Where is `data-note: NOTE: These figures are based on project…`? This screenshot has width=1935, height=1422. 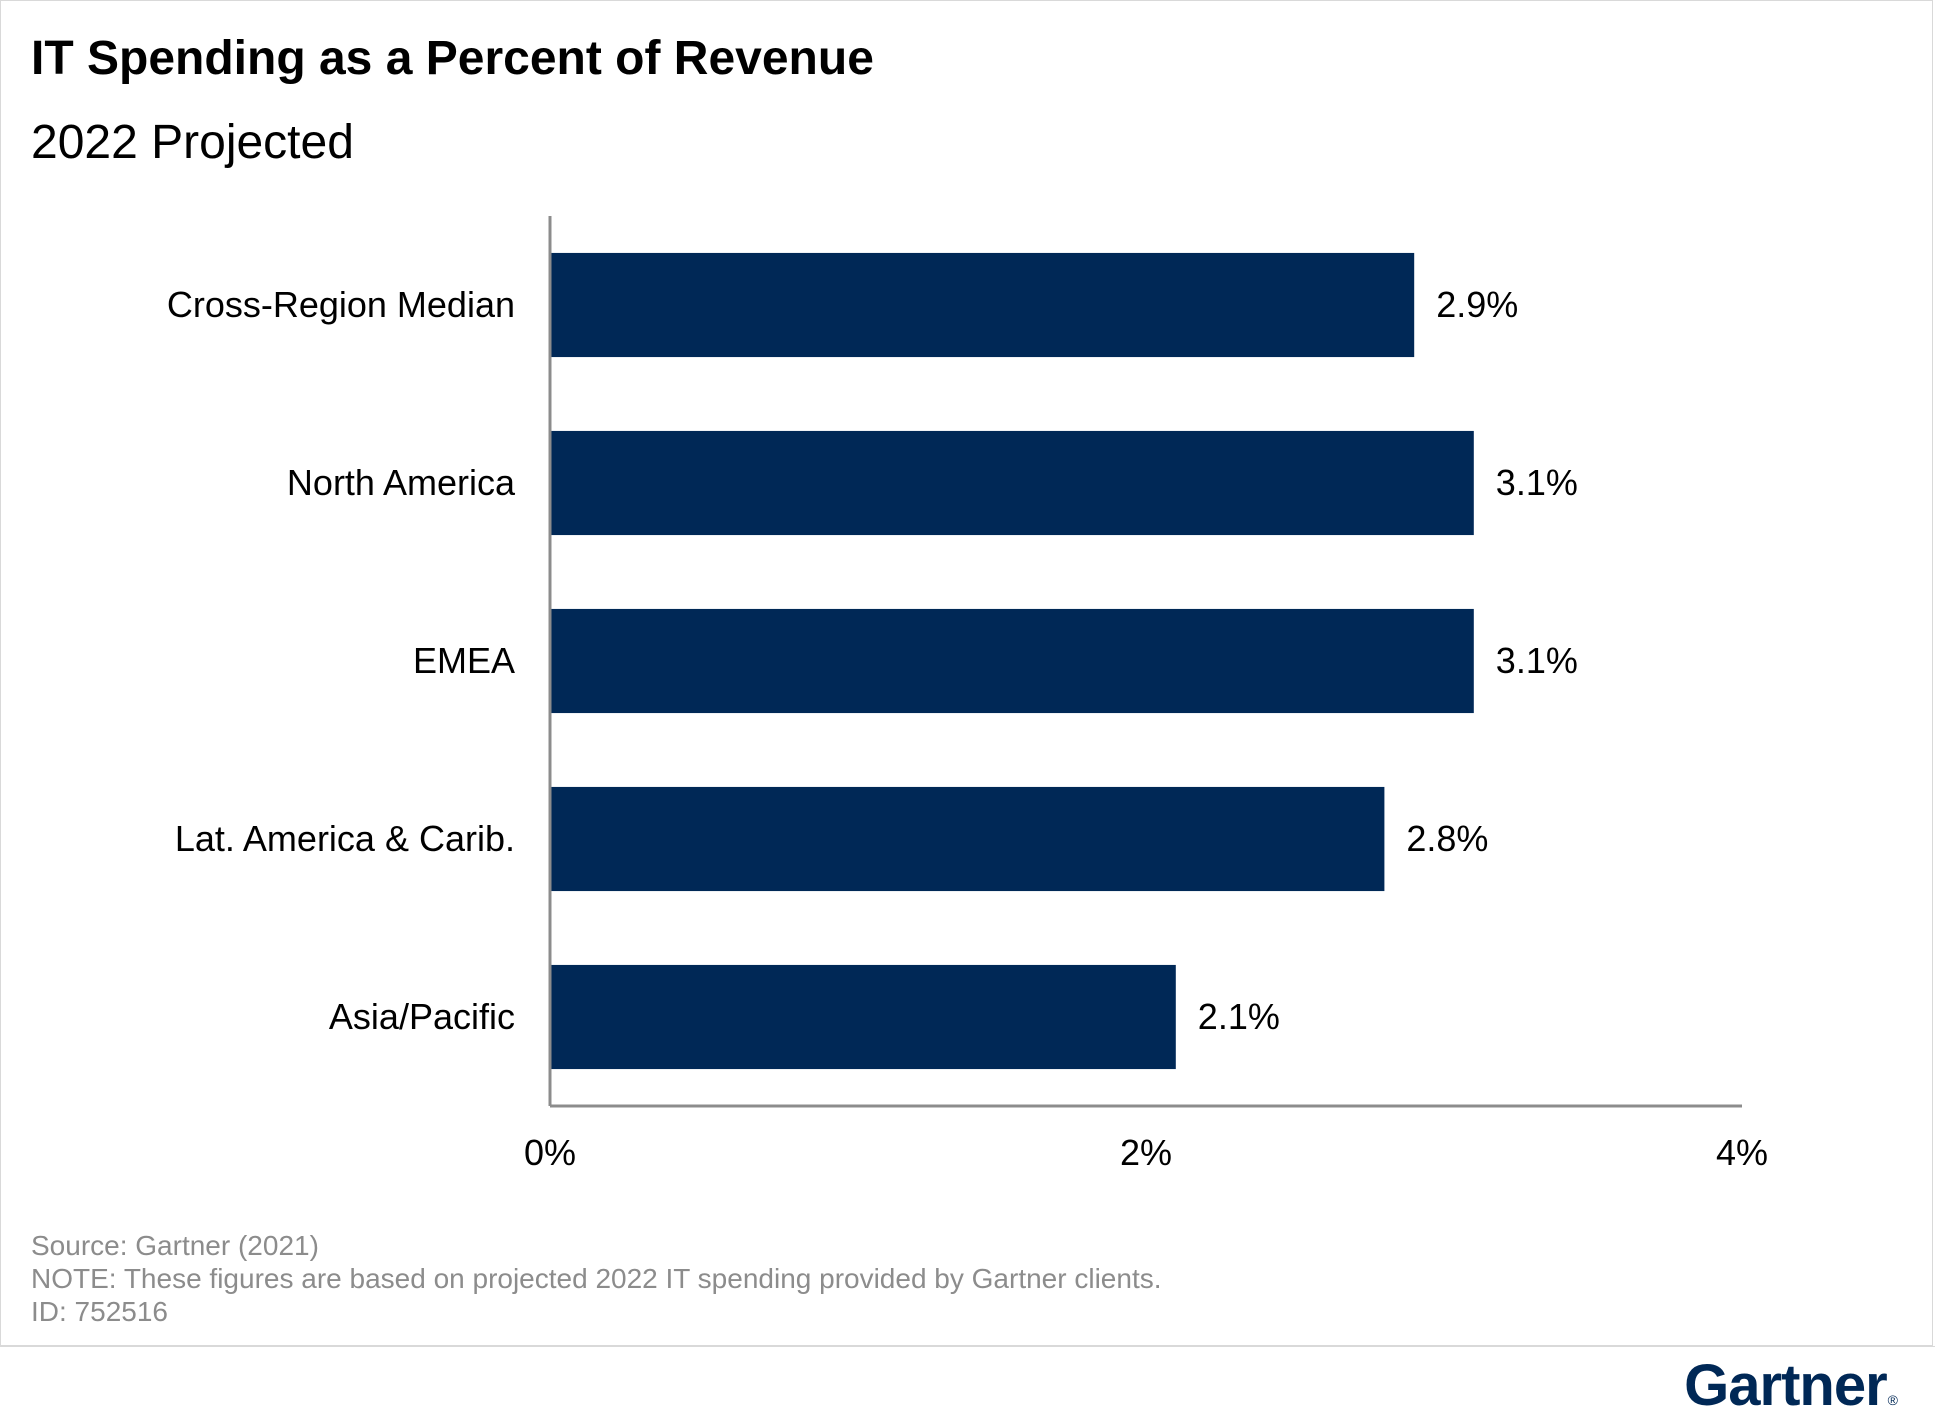
data-note: NOTE: These figures are based on project… is located at coordinates (596, 1278).